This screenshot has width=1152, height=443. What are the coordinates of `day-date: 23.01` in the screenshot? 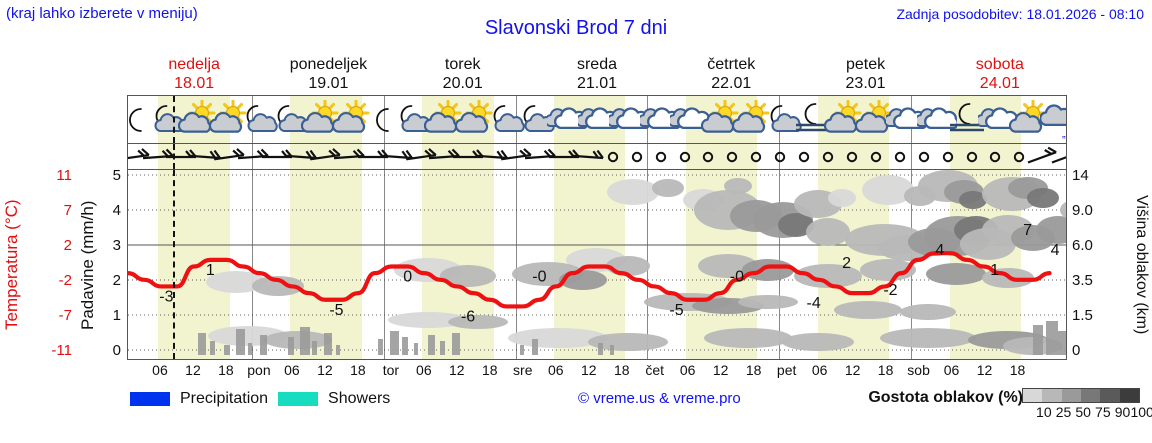 It's located at (865, 83).